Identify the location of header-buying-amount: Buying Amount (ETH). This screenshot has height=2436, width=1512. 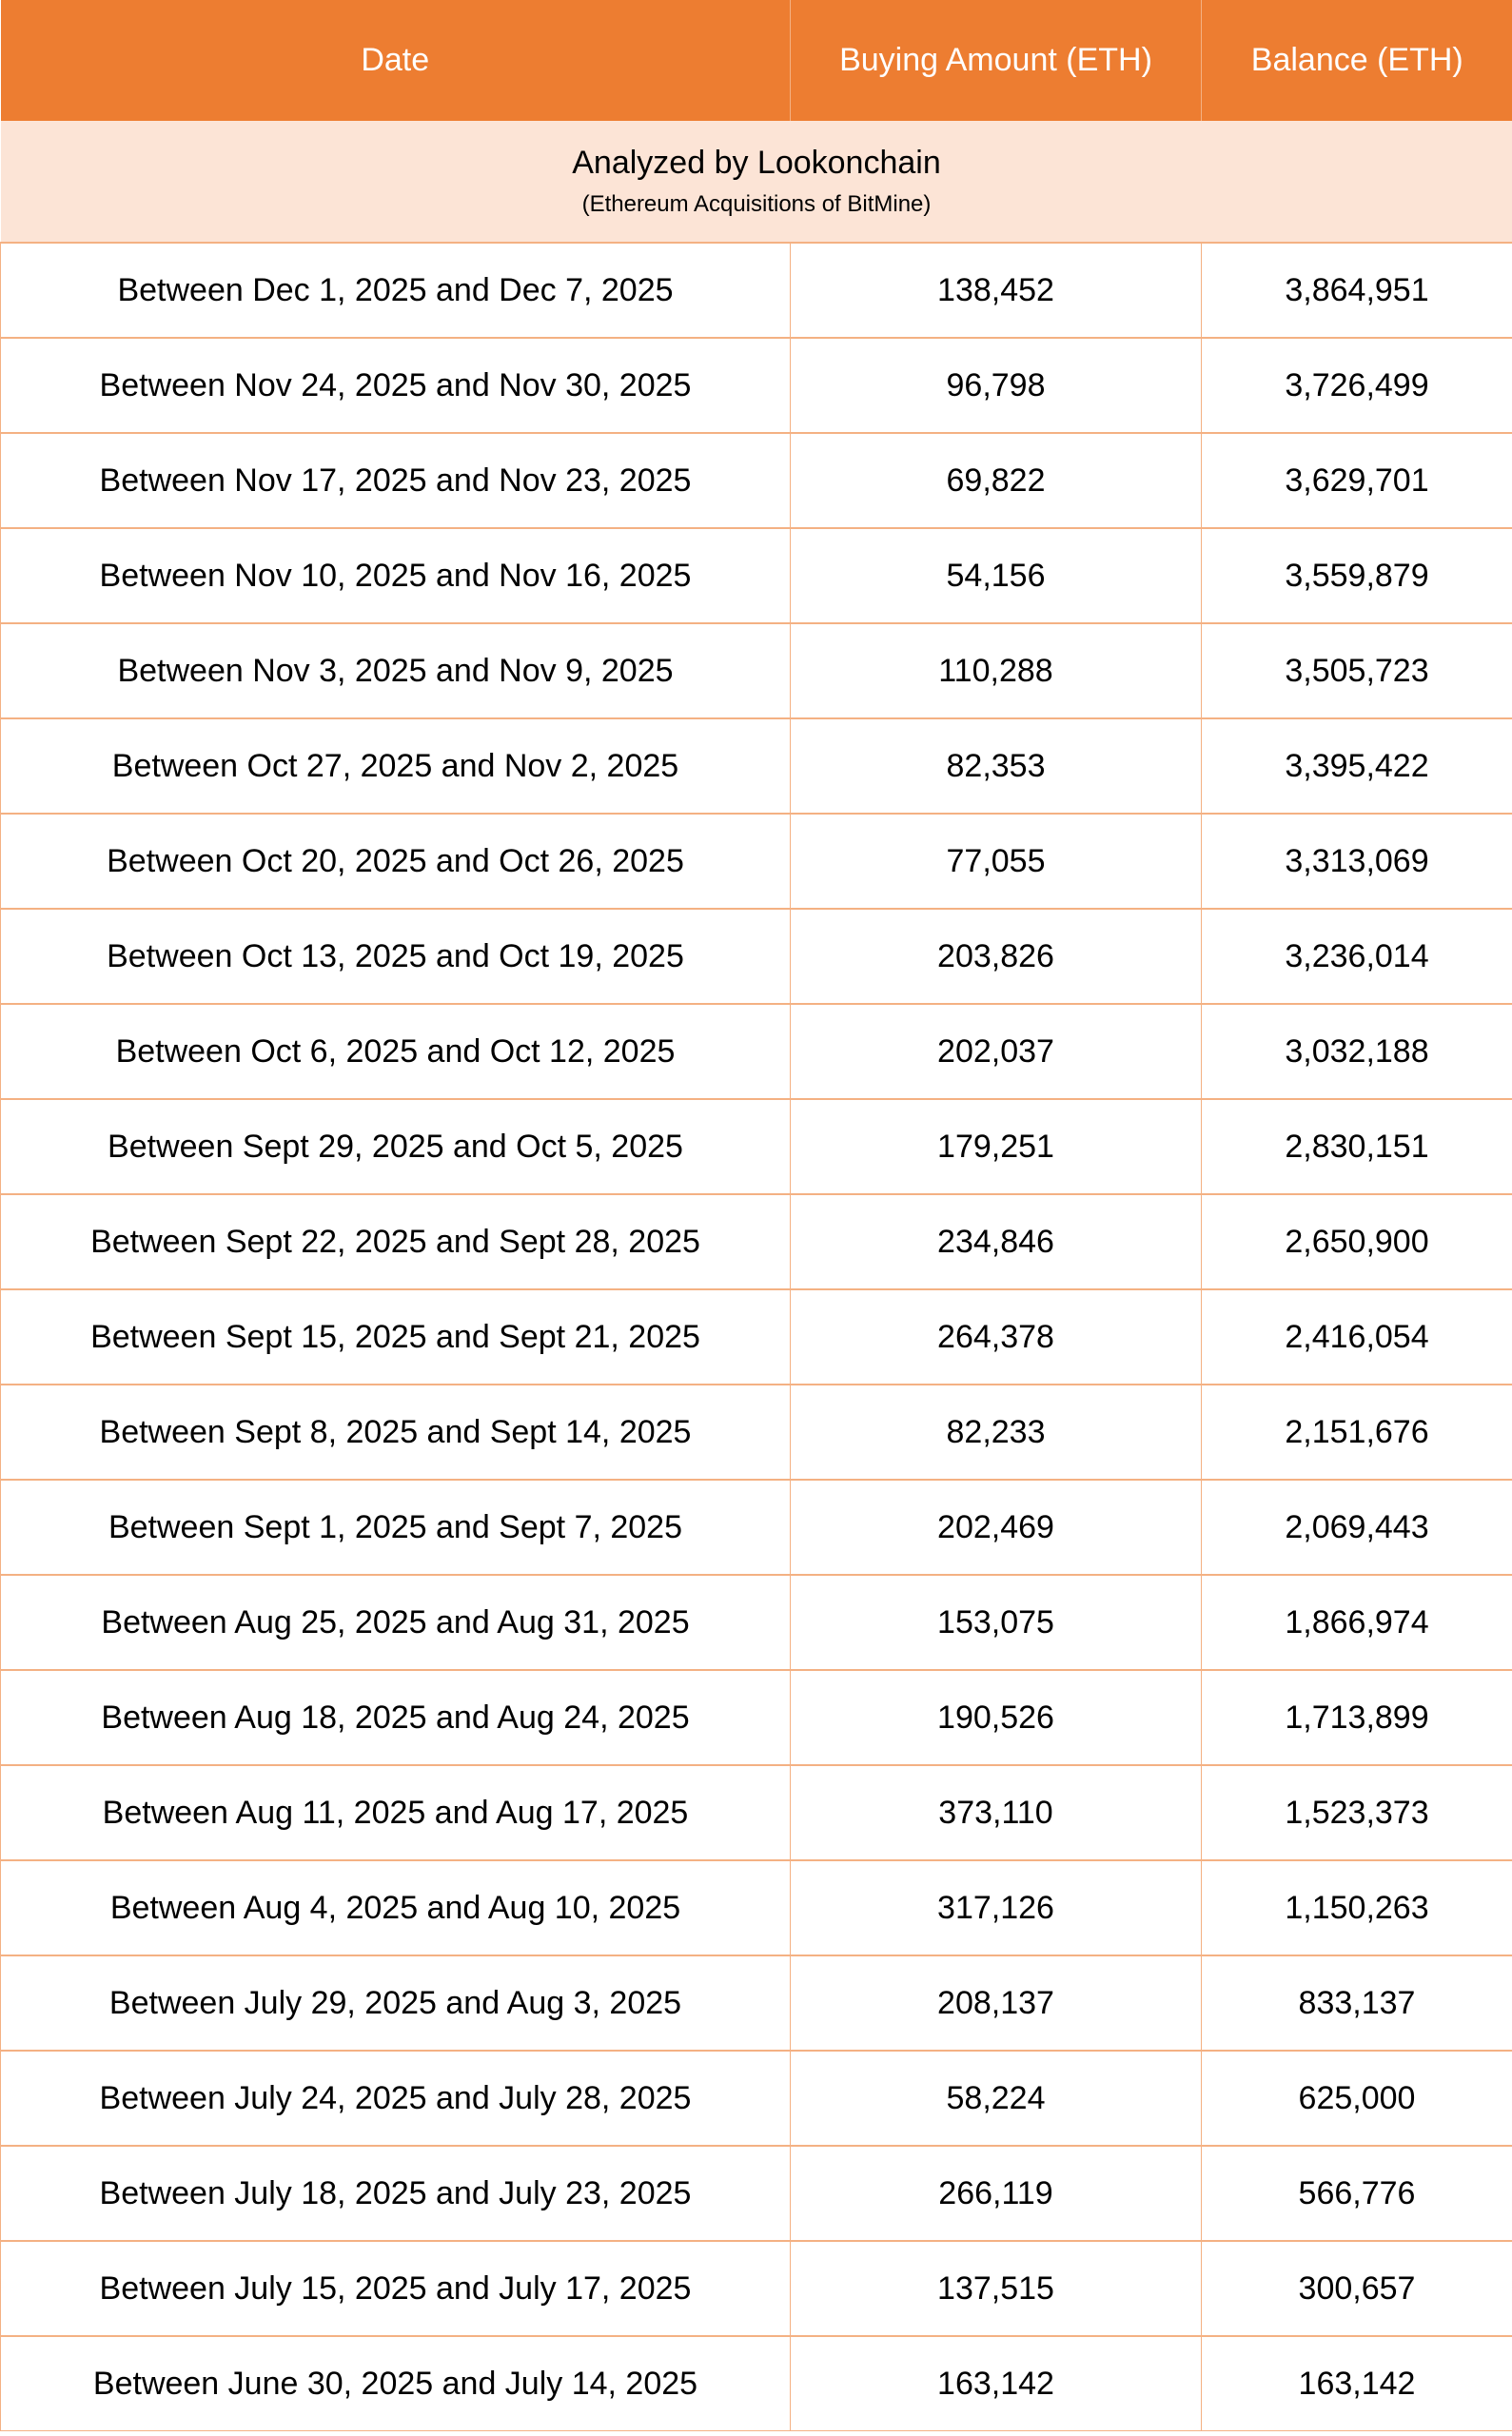
(996, 60).